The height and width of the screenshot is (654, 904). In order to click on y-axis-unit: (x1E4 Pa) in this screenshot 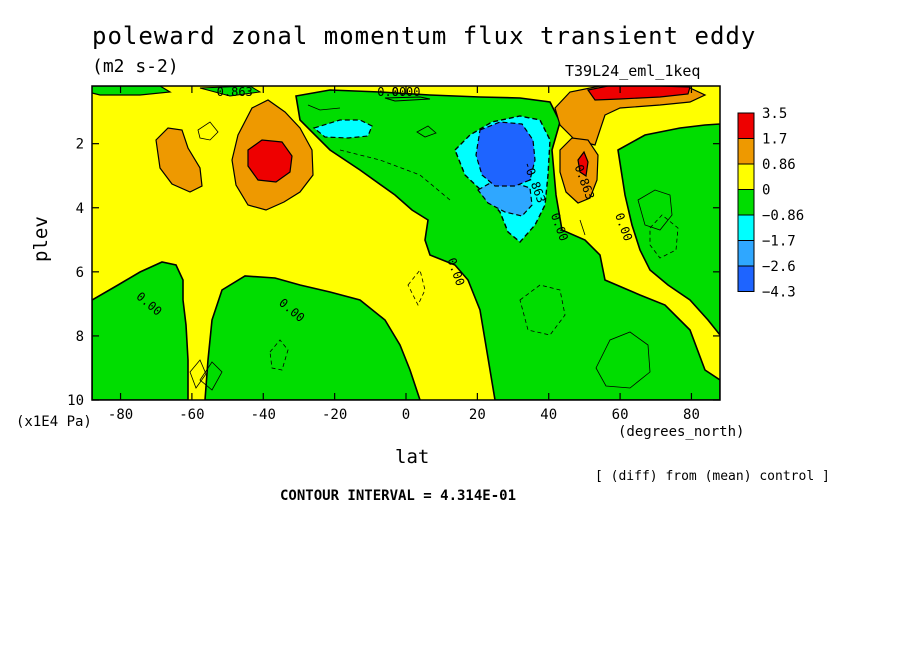, I will do `click(54, 422)`.